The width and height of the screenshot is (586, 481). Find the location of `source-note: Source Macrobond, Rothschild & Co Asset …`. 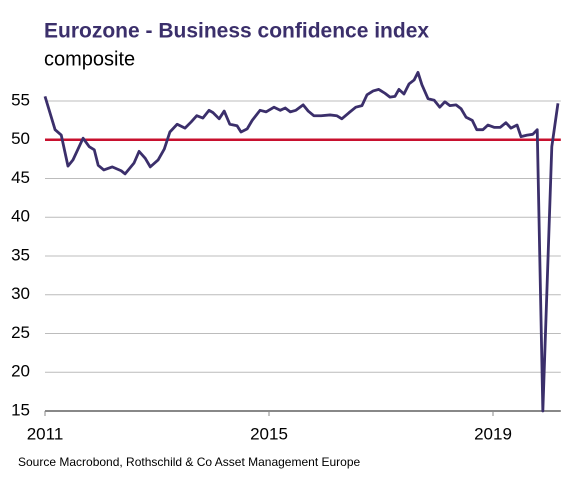

source-note: Source Macrobond, Rothschild & Co Asset … is located at coordinates (189, 462).